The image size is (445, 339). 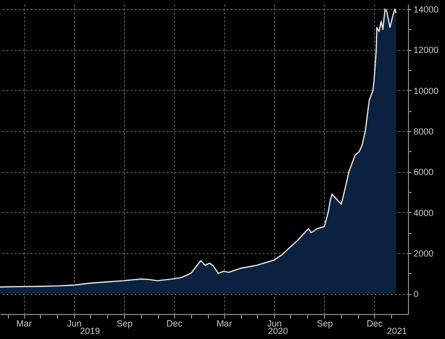 I want to click on text: 2020, so click(x=278, y=331).